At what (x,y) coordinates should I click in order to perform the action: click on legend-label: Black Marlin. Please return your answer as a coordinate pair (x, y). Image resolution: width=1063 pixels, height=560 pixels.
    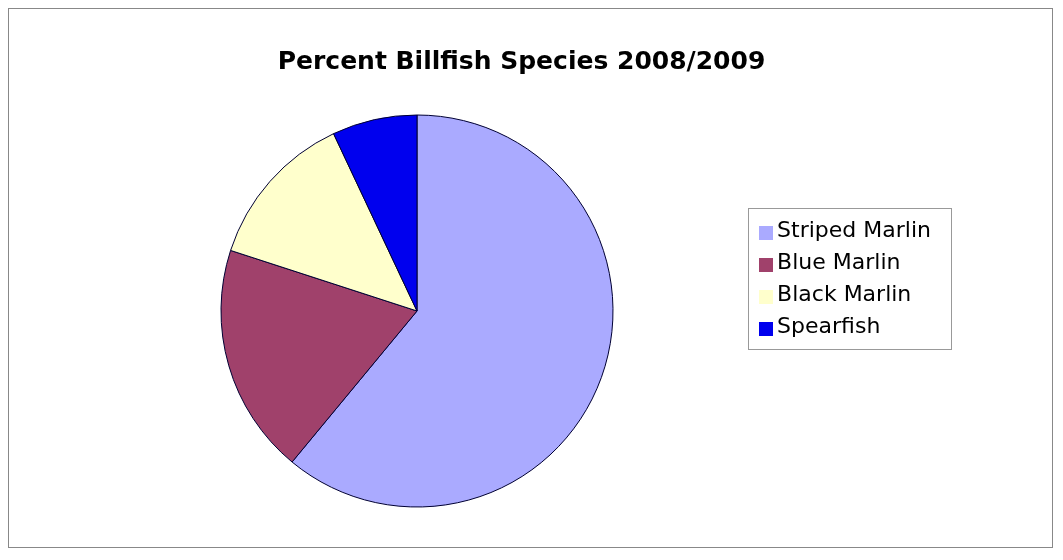
    Looking at the image, I should click on (844, 293).